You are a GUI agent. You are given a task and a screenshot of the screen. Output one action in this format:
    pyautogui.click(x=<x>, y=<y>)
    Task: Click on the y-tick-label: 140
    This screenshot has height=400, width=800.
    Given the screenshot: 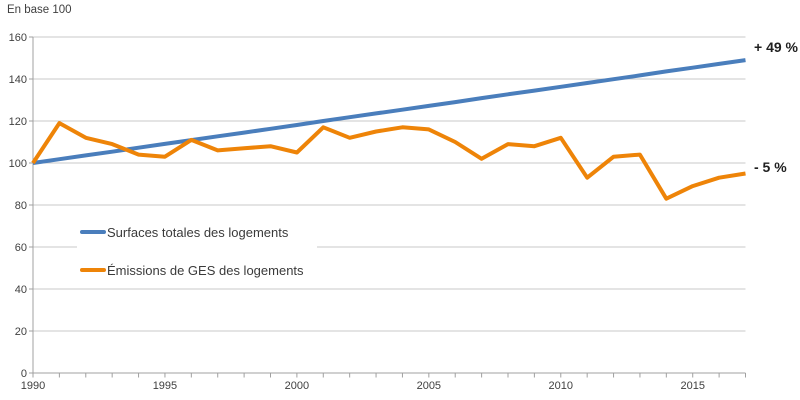 What is the action you would take?
    pyautogui.click(x=18, y=80)
    